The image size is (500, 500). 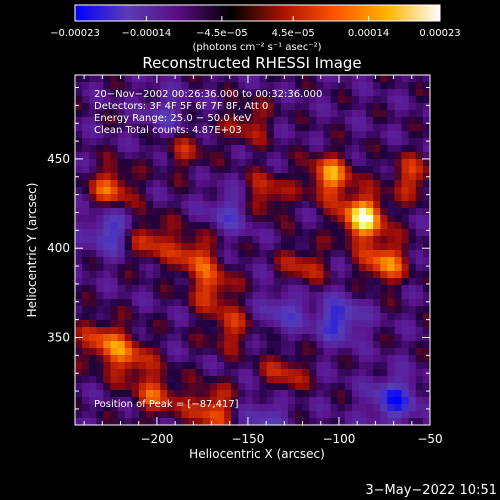 I want to click on colorbar-tick-label: 0.00014, so click(x=368, y=33).